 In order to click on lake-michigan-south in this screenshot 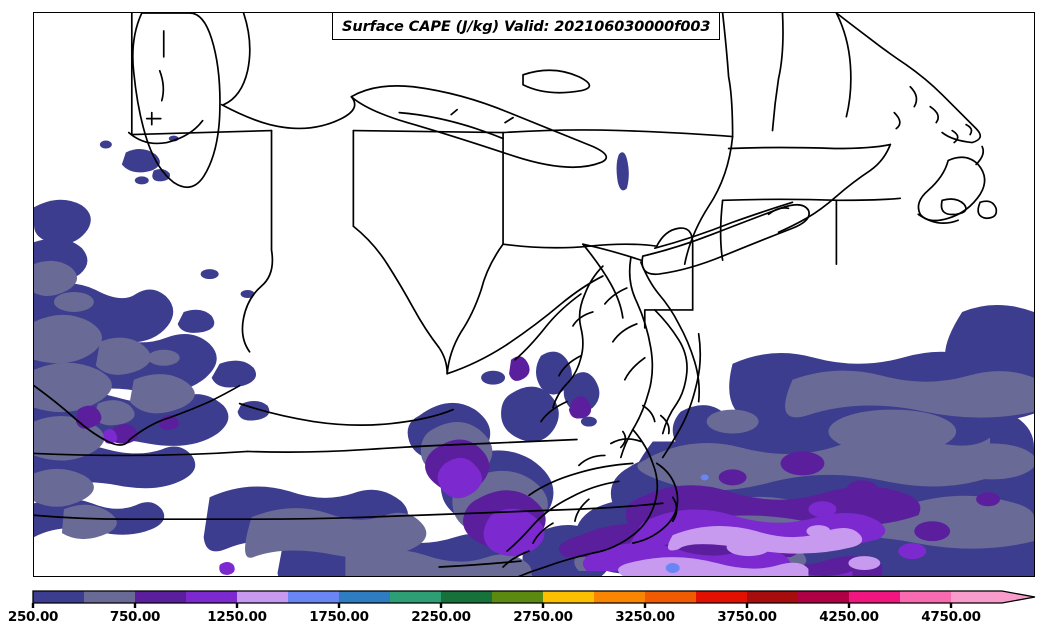, I will do `click(165, 132)`.